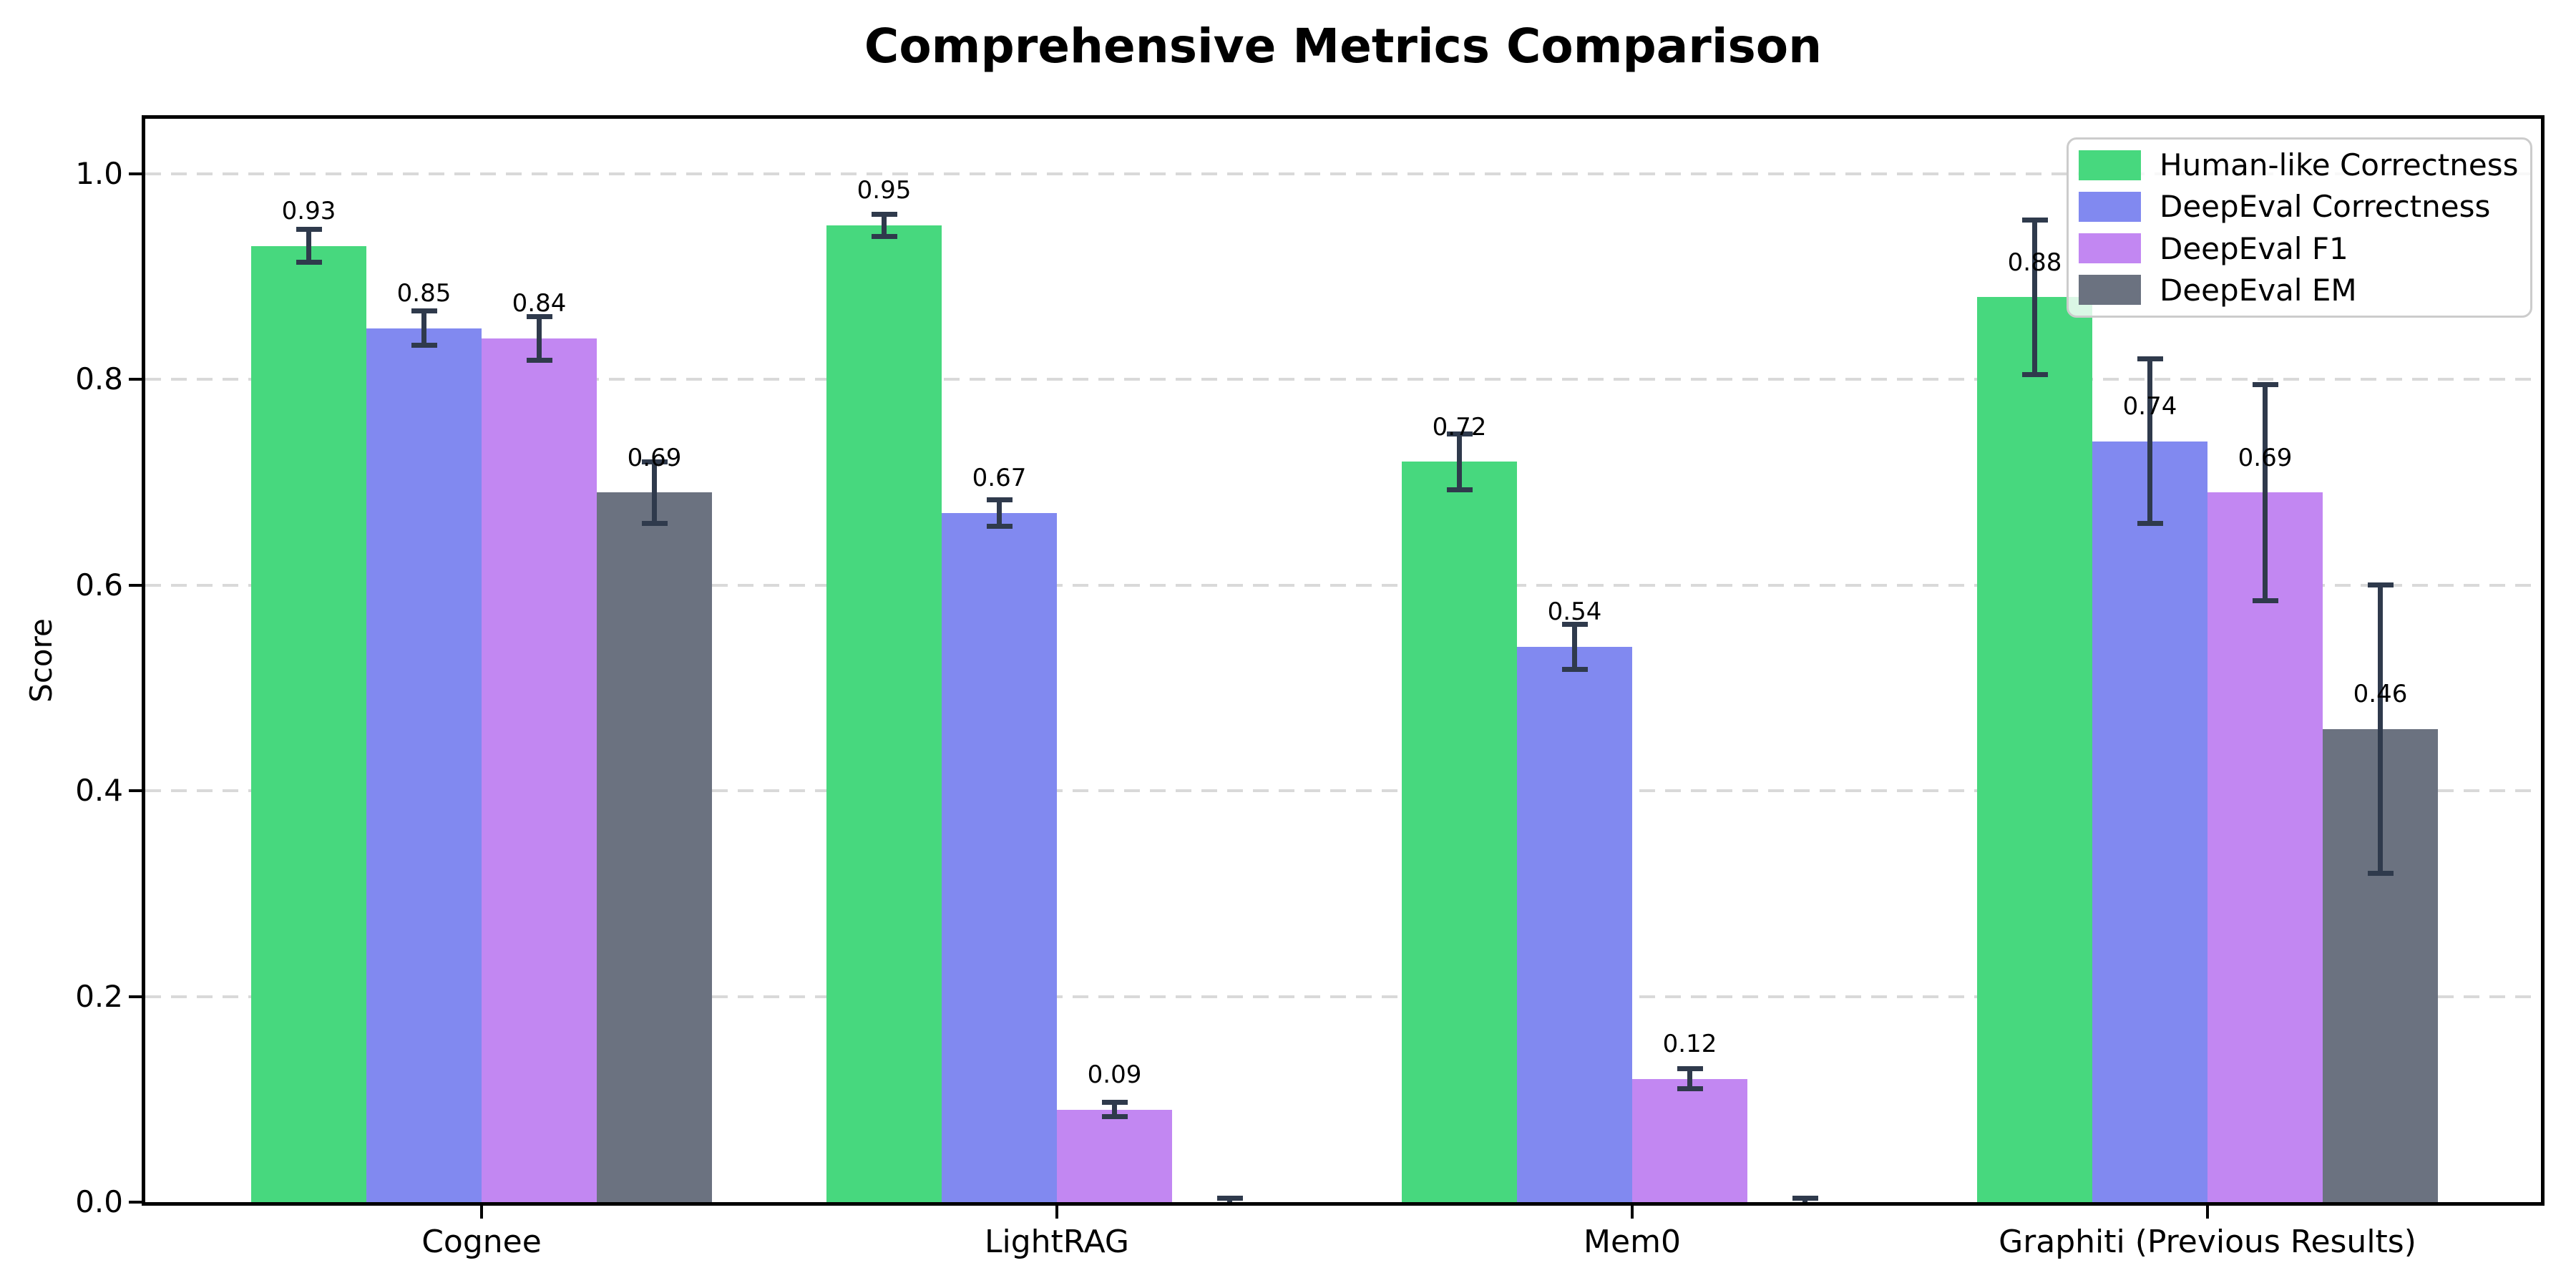 The width and height of the screenshot is (2576, 1288). What do you see at coordinates (2265, 847) in the screenshot?
I see `bar-deepeval-f1-graphiti-previous-results` at bounding box center [2265, 847].